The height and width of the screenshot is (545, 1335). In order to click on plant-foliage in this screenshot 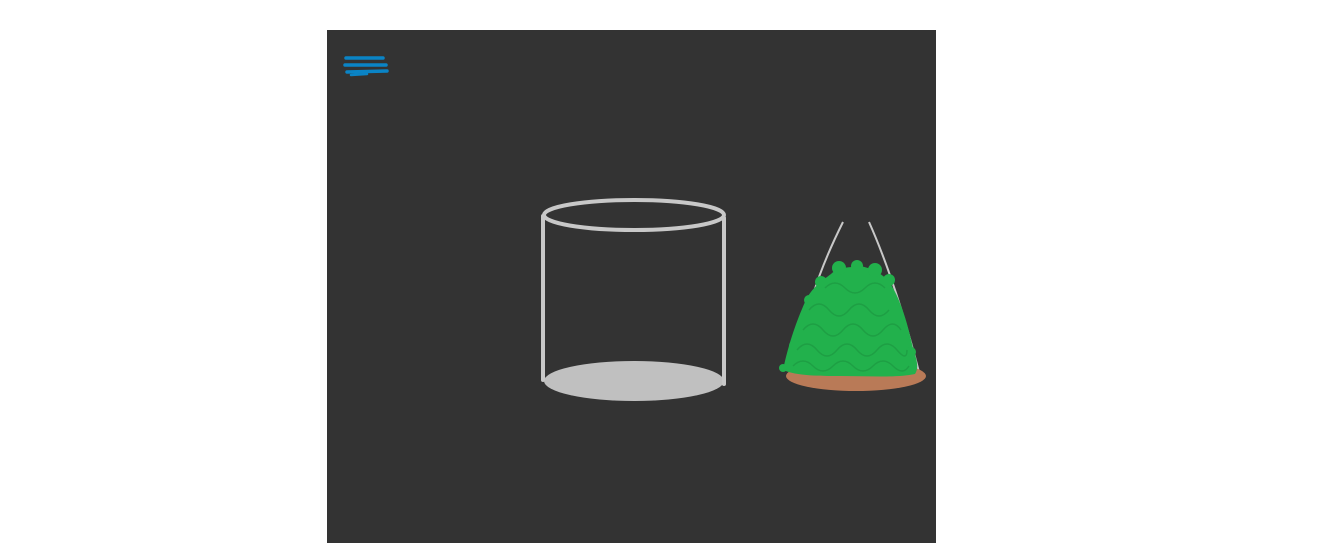, I will do `click(848, 318)`.